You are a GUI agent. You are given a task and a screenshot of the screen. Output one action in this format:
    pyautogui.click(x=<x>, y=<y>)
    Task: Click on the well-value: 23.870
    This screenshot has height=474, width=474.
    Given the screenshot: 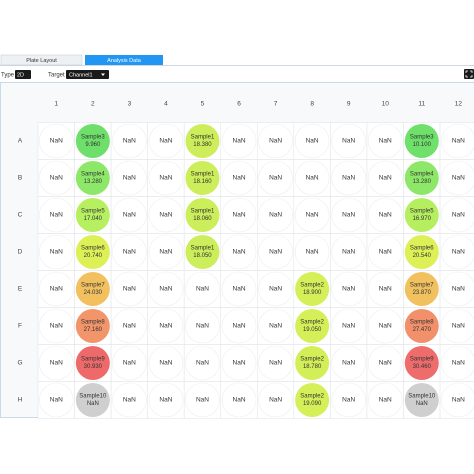 What is the action you would take?
    pyautogui.click(x=422, y=293)
    